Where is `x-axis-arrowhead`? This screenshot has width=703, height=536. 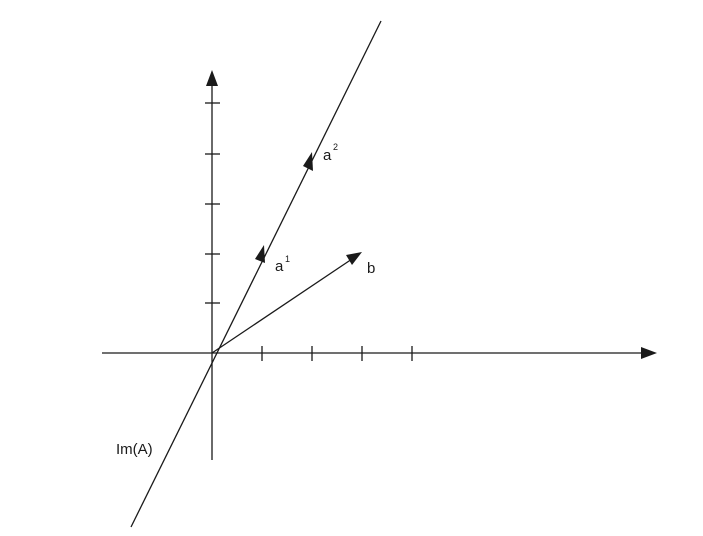
x-axis-arrowhead is located at coordinates (649, 353).